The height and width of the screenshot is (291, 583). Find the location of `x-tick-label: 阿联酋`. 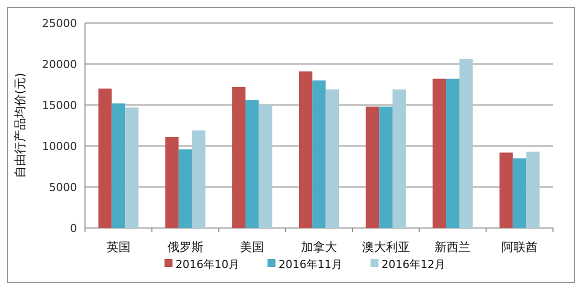

x-tick-label: 阿联酋 is located at coordinates (520, 247).